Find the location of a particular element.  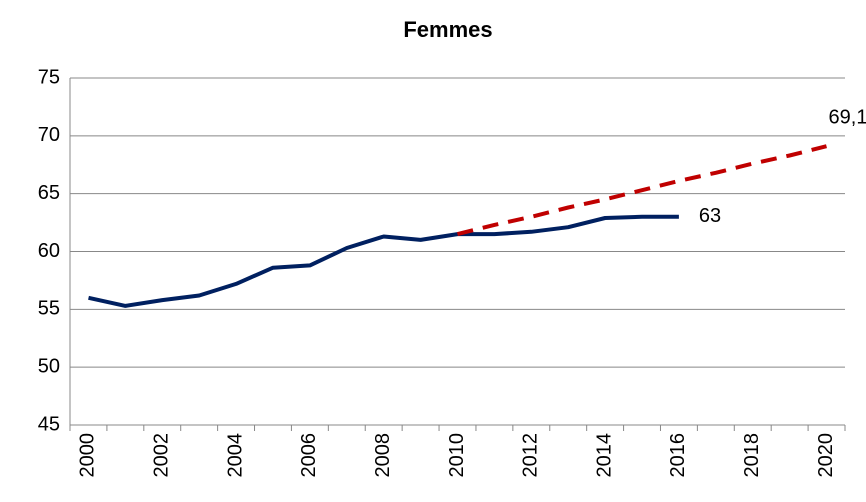

data-label: 63 is located at coordinates (710, 216).